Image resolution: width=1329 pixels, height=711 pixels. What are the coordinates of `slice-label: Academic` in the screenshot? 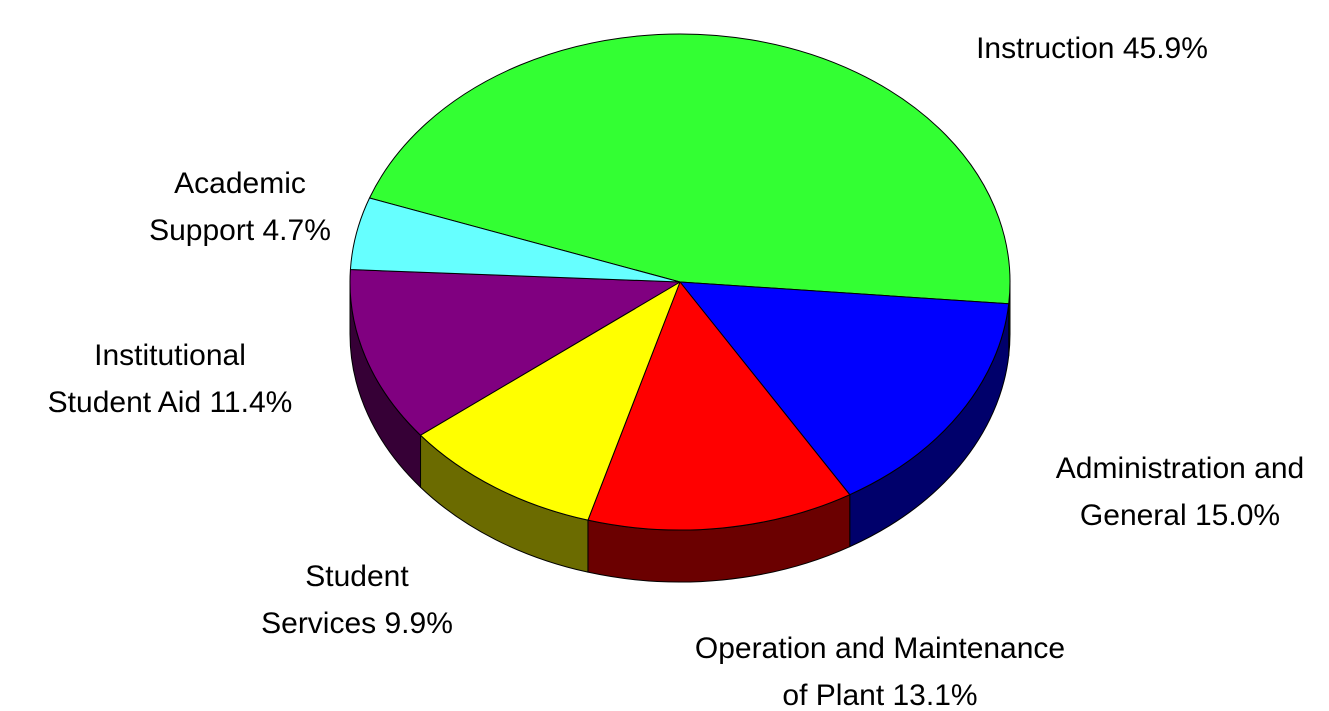 It's located at (240, 183).